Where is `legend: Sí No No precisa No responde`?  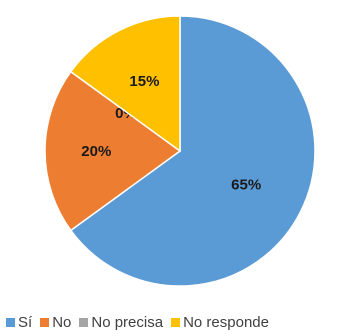 legend: Sí No No precisa No responde is located at coordinates (179, 322).